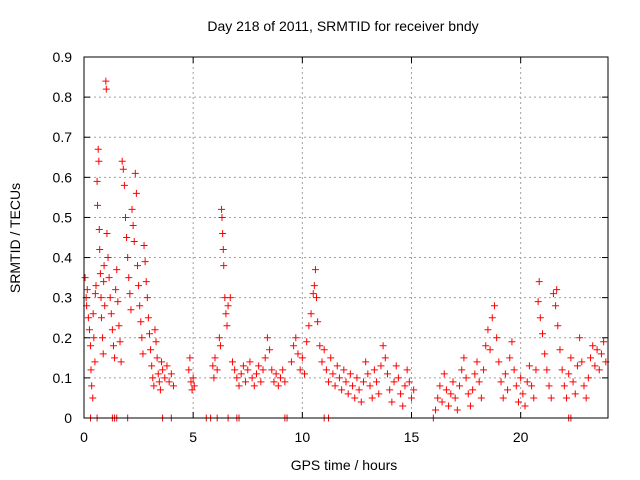 Image resolution: width=640 pixels, height=480 pixels. I want to click on y-tick-label: 0, so click(68, 418).